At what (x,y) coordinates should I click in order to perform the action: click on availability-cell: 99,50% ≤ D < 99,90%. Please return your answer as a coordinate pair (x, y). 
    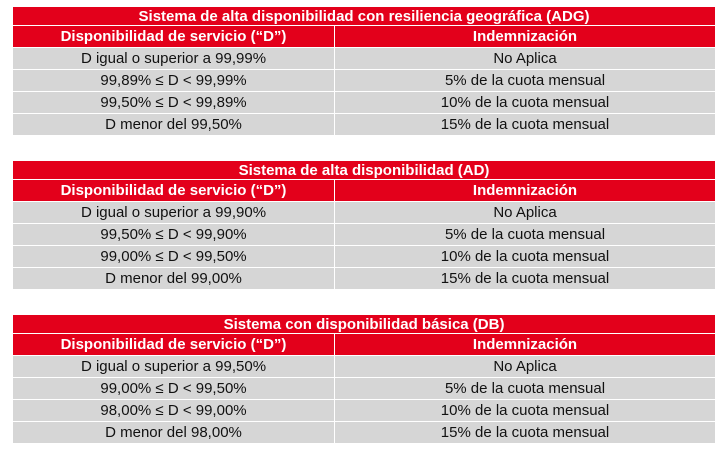
    Looking at the image, I should click on (173, 234).